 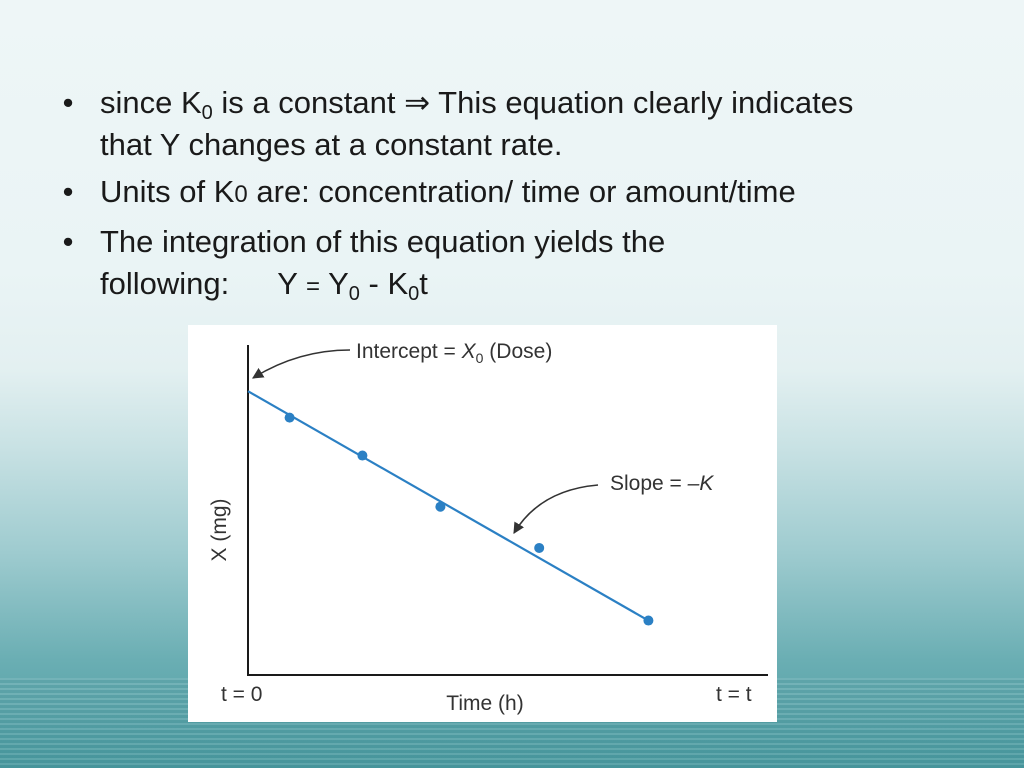 I want to click on implies-arrow: ⇒, so click(x=417, y=102).